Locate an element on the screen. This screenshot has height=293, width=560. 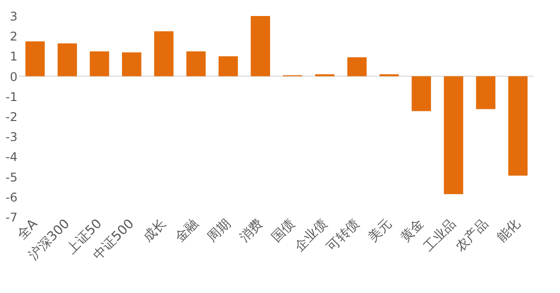
x-tick-label: 周期 is located at coordinates (219, 231).